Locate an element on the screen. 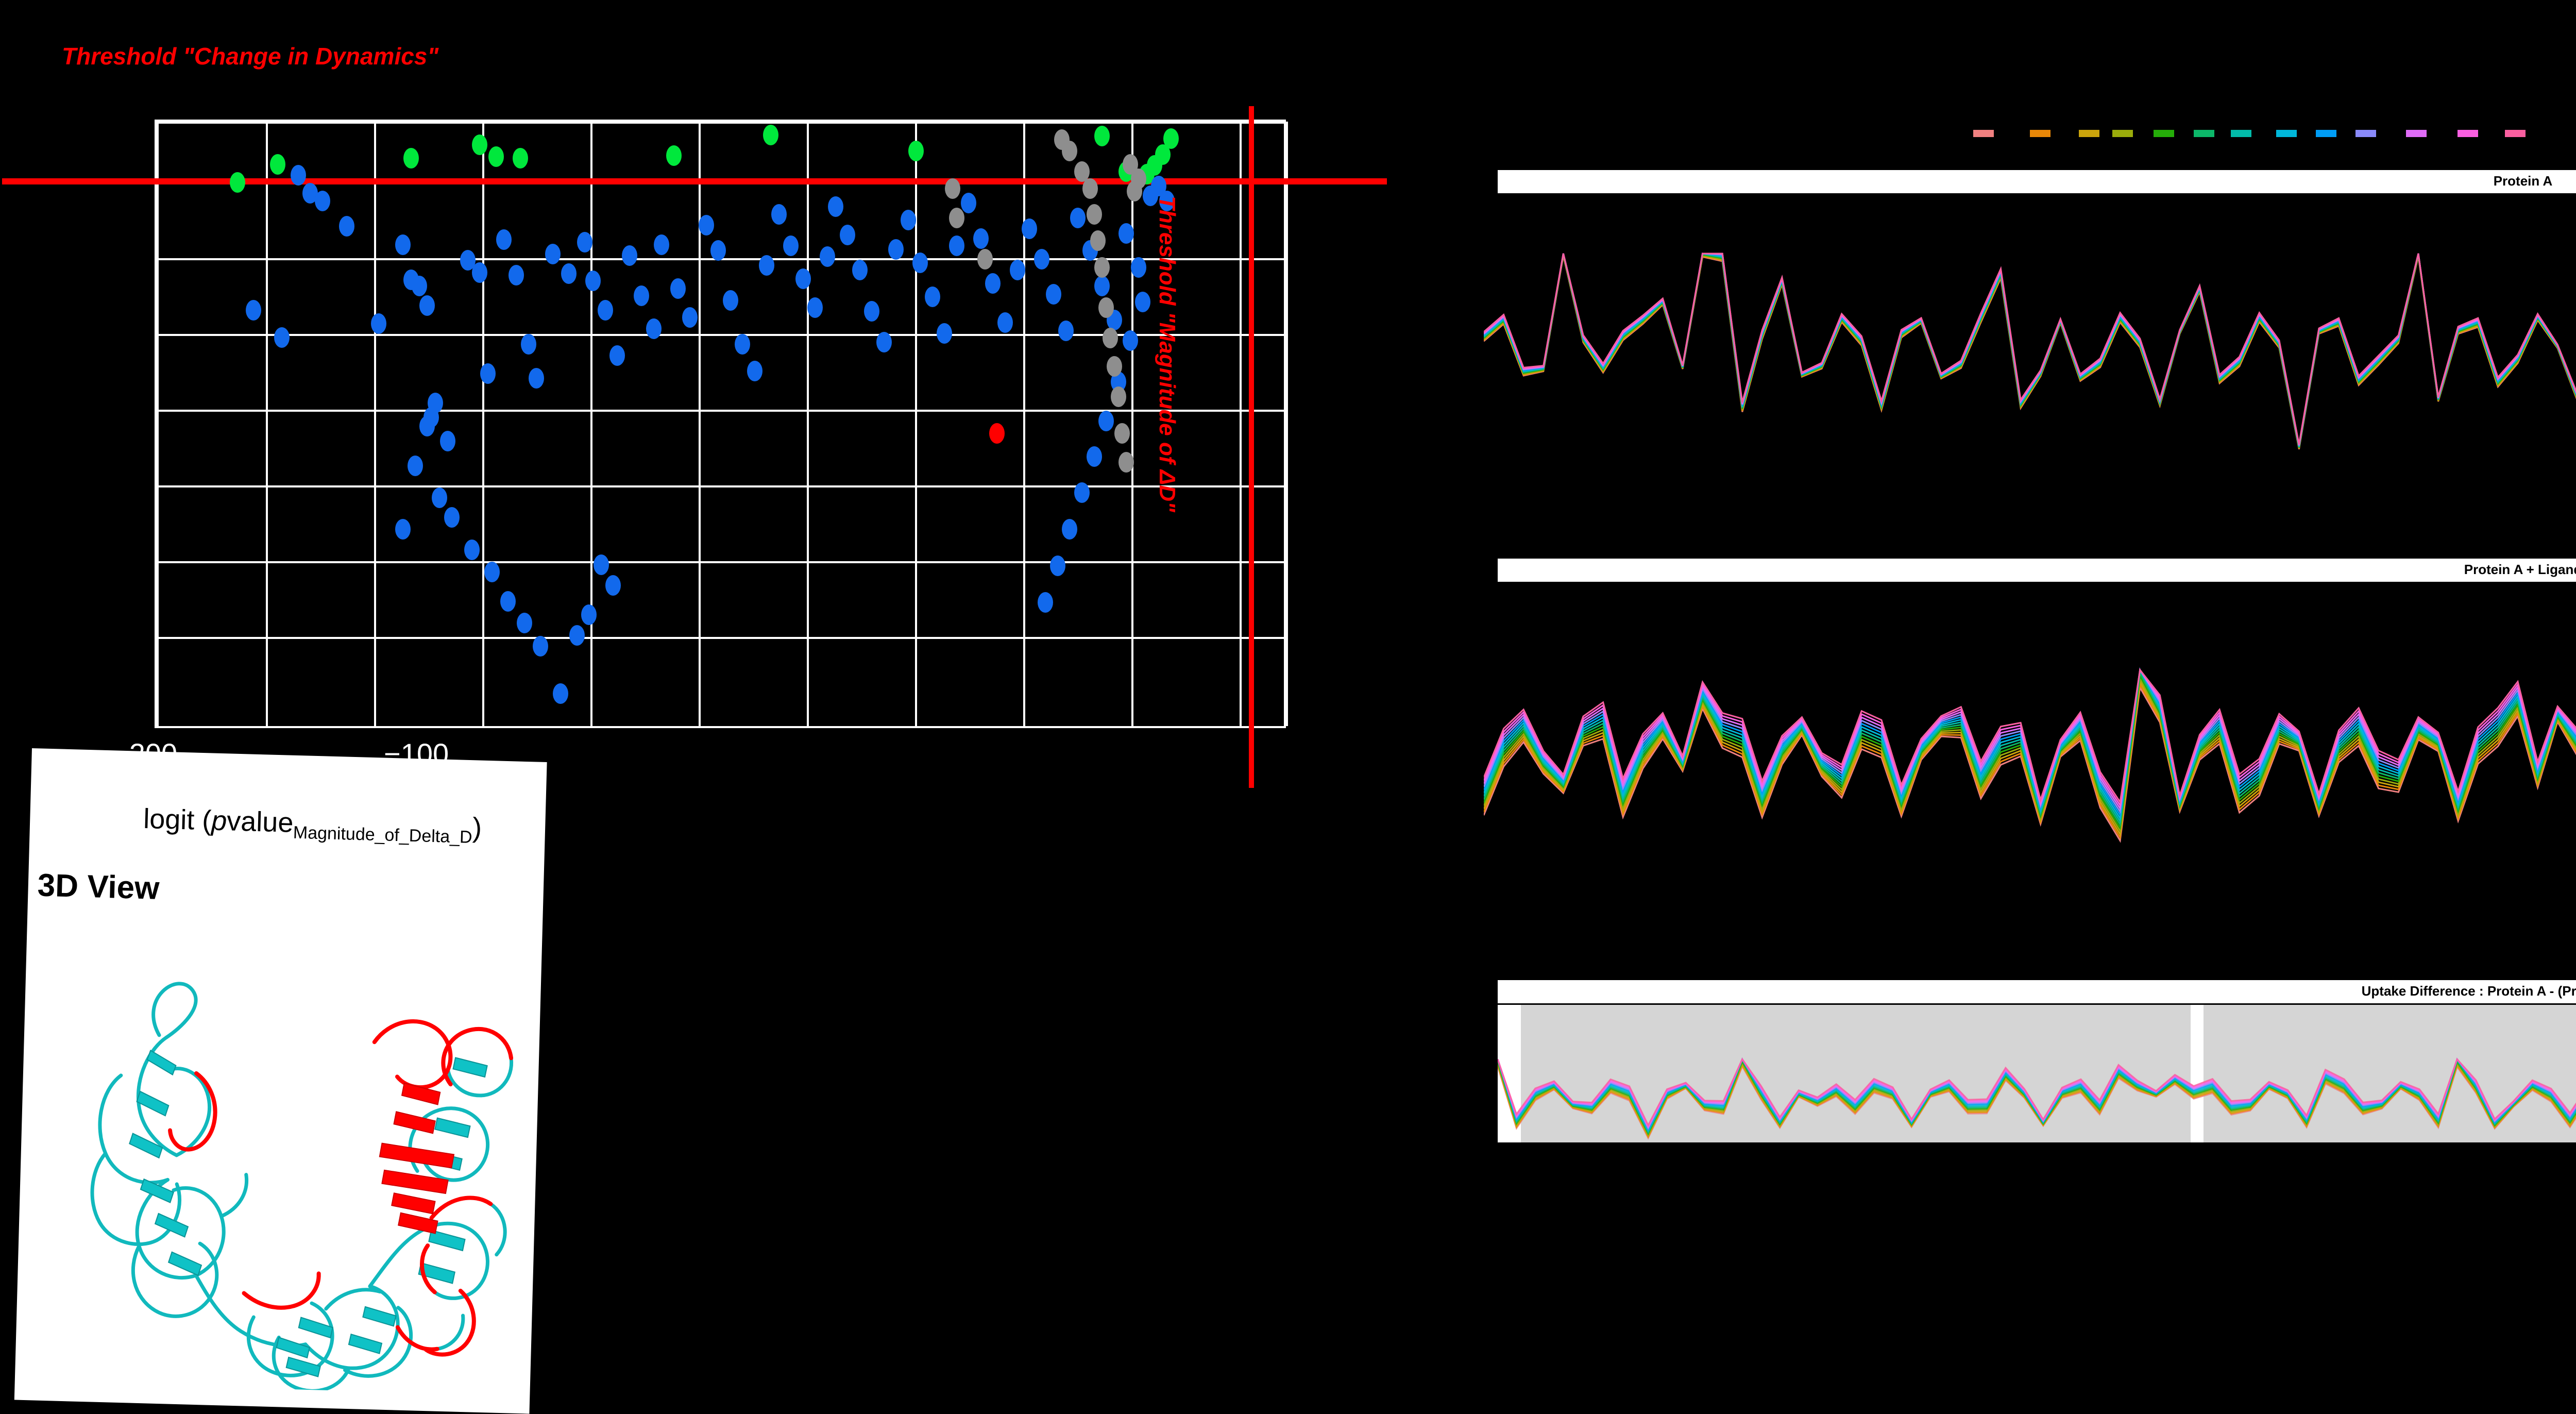  protein-ribbon-structure is located at coordinates (281, 1157).